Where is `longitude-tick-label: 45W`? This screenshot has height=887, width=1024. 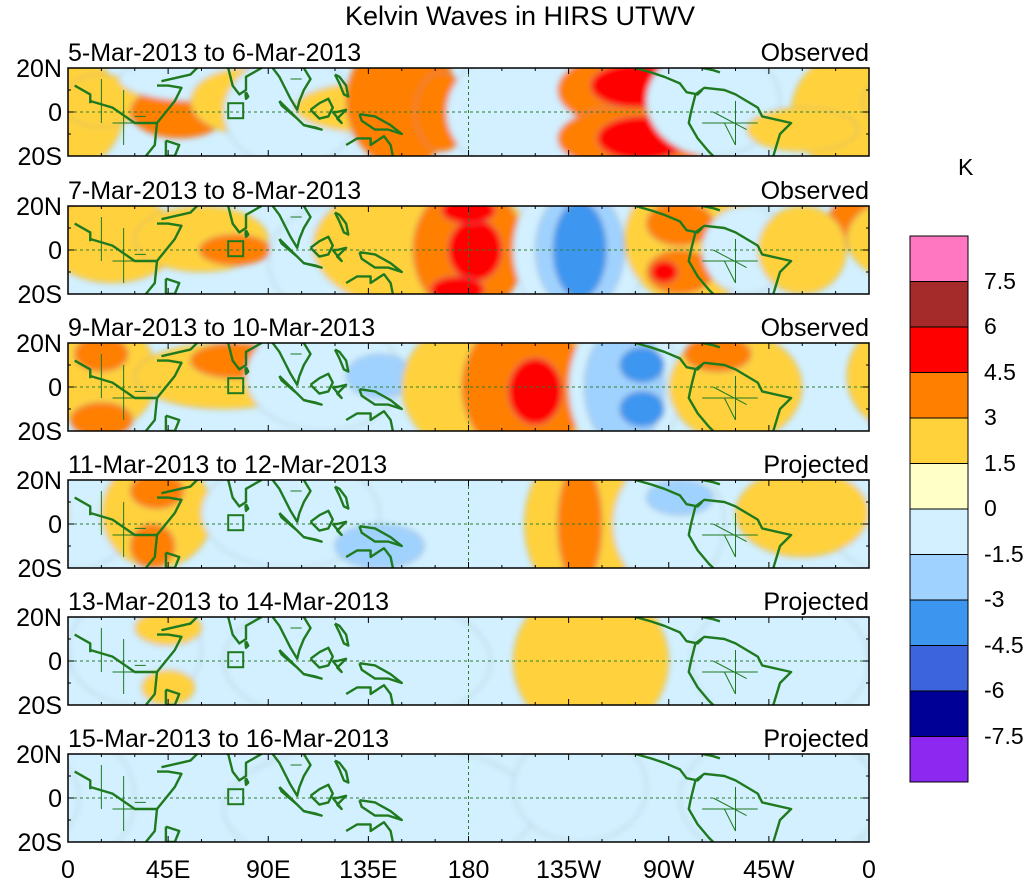 longitude-tick-label: 45W is located at coordinates (769, 870).